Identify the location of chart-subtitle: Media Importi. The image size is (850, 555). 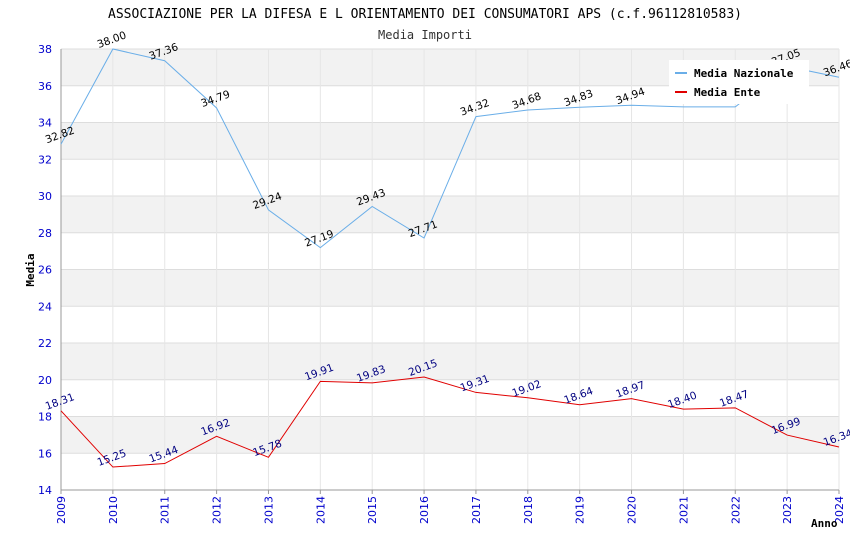
(425, 35).